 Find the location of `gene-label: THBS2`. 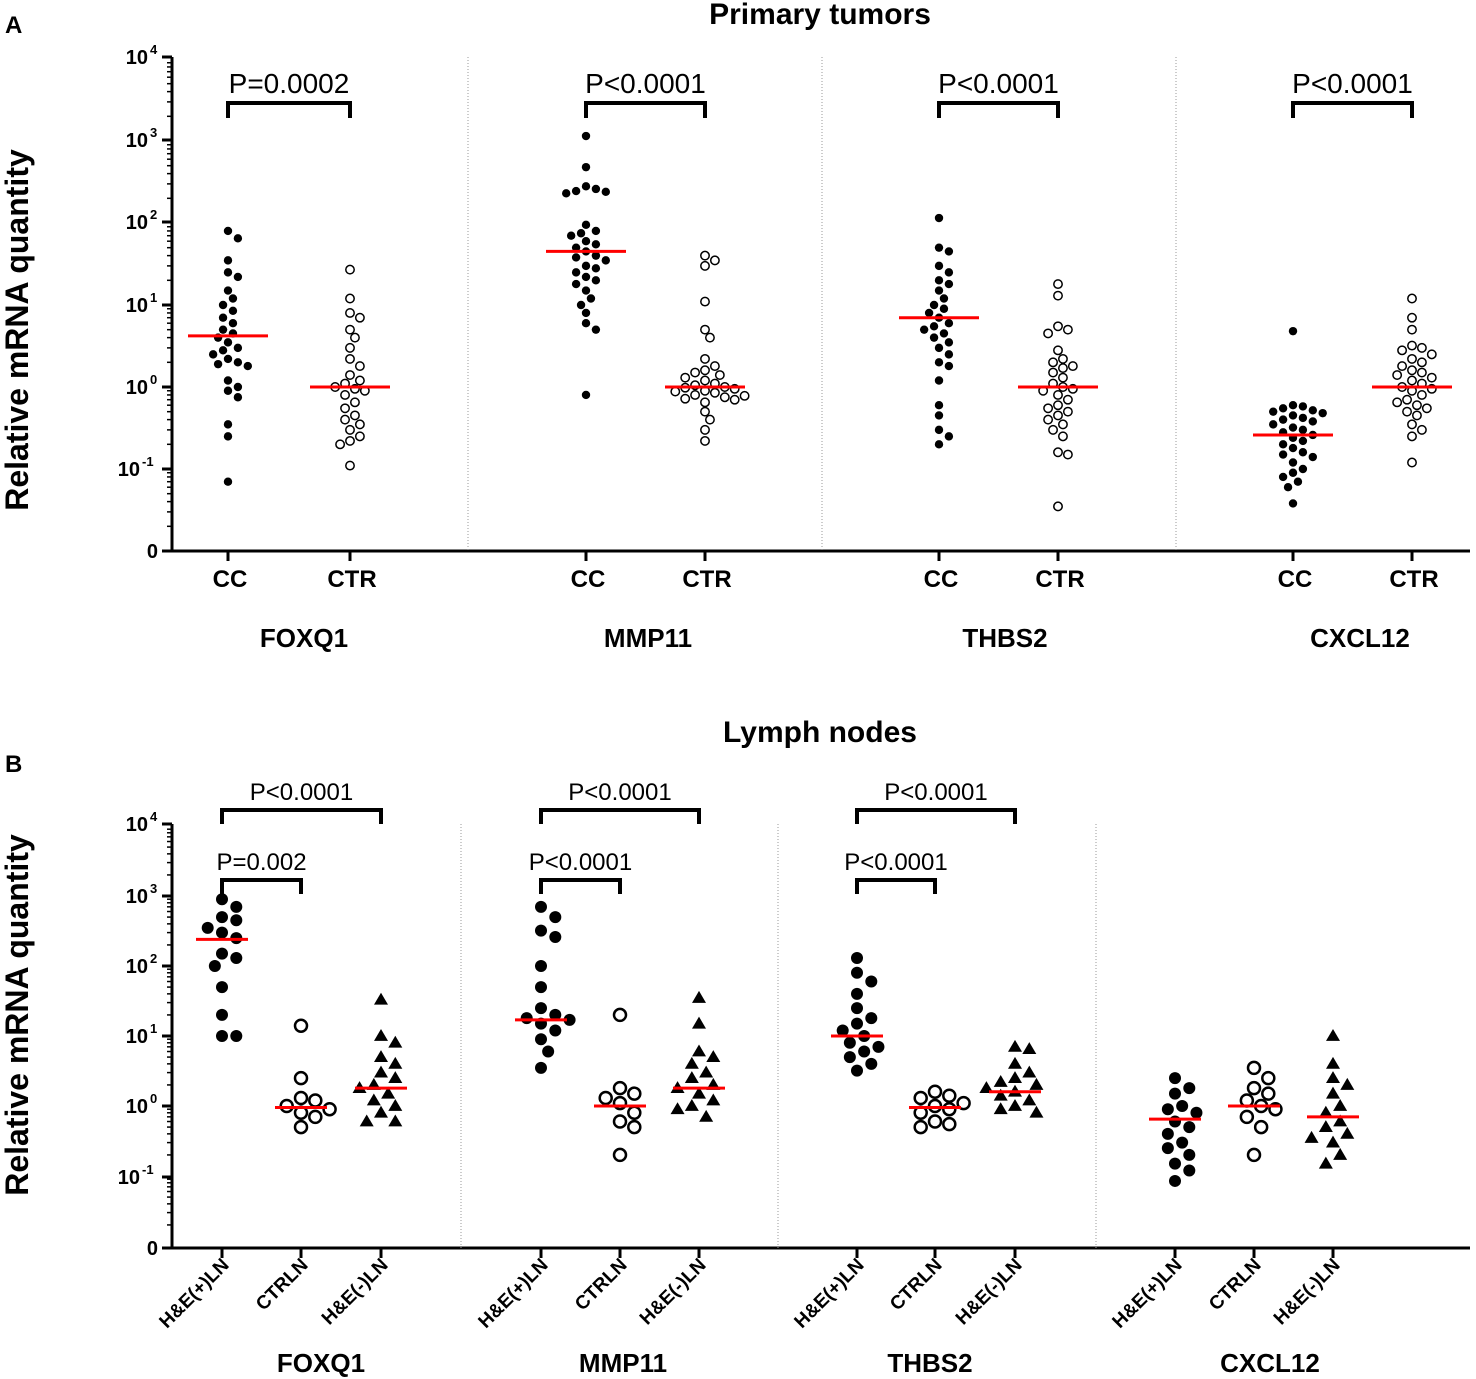

gene-label: THBS2 is located at coordinates (929, 1363).